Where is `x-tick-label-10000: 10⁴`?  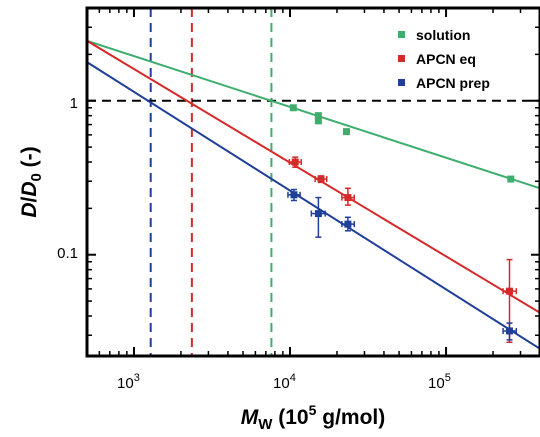 x-tick-label-10000: 10⁴ is located at coordinates (284, 382).